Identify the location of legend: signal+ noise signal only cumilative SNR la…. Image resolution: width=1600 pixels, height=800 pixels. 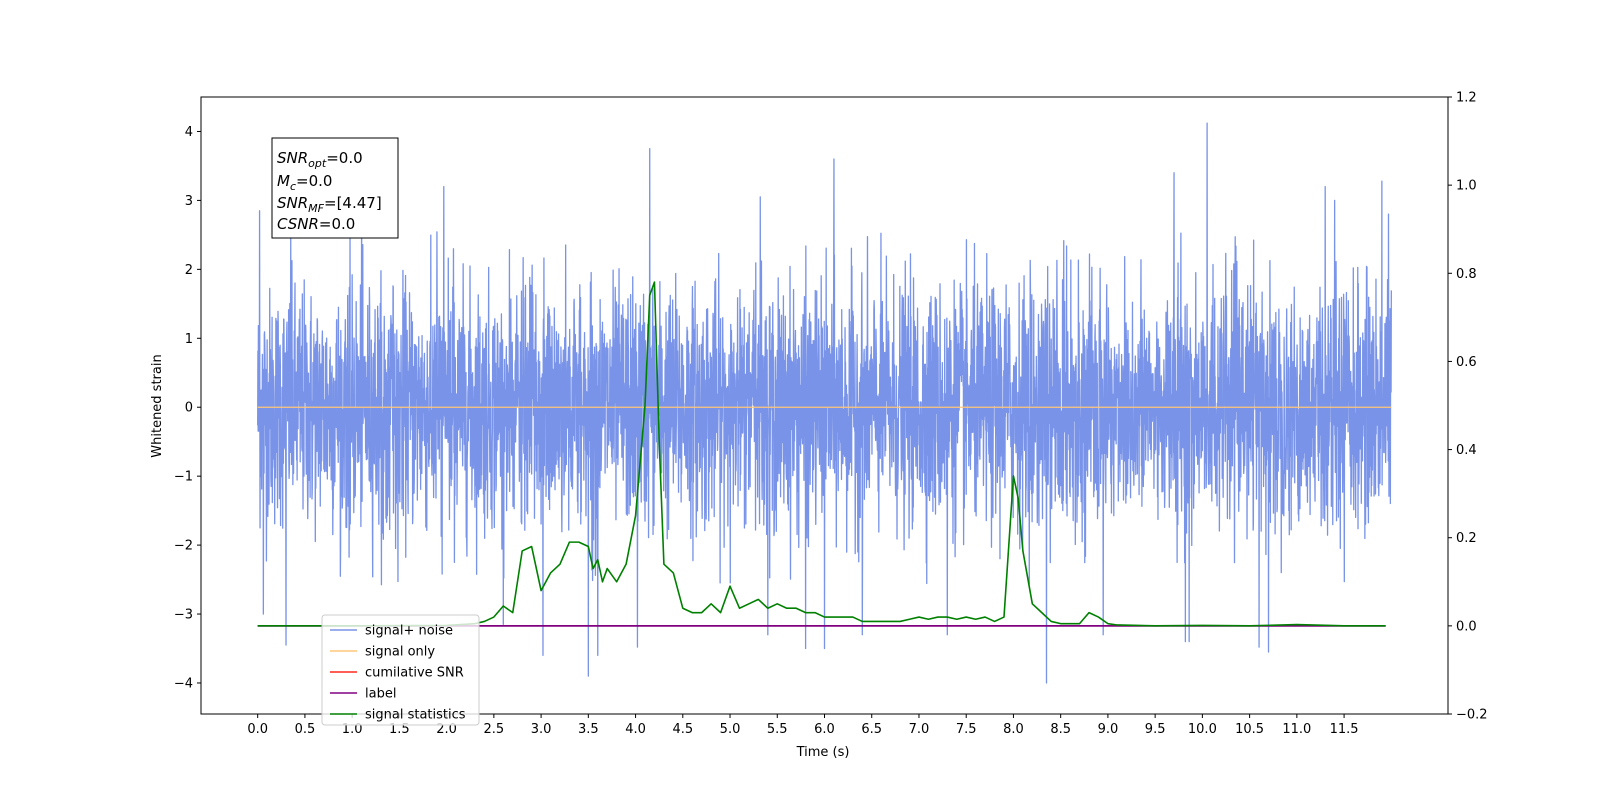
(400, 670).